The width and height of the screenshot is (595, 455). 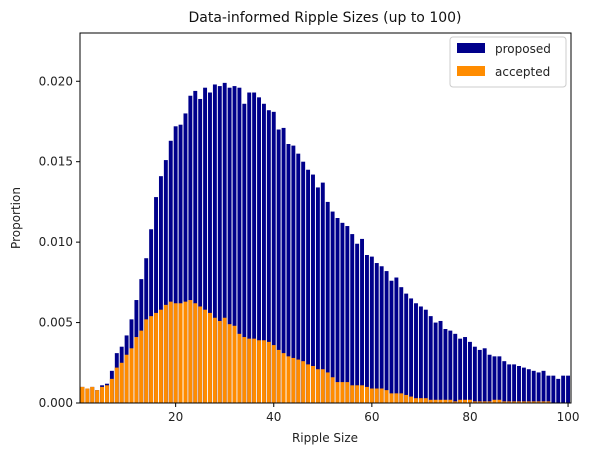 What do you see at coordinates (568, 417) in the screenshot?
I see `x-tick-label: 100` at bounding box center [568, 417].